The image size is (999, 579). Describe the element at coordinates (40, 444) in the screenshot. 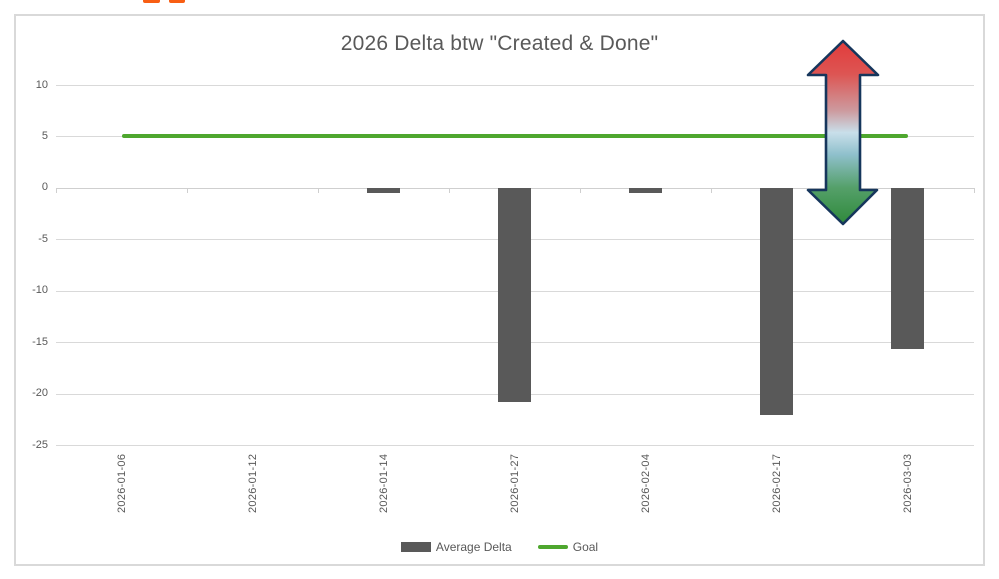

I see `y-axis-tick-label: -25` at that location.